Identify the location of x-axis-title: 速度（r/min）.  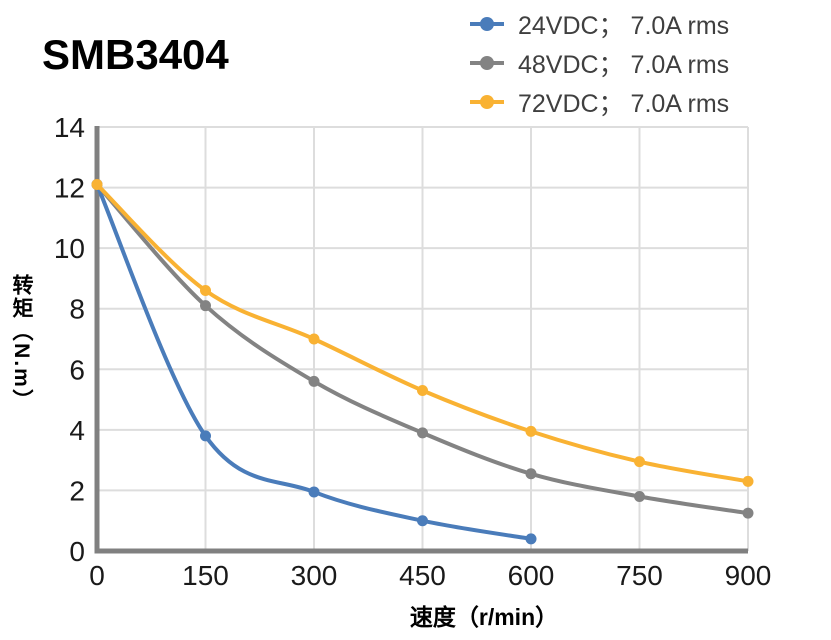
(484, 617).